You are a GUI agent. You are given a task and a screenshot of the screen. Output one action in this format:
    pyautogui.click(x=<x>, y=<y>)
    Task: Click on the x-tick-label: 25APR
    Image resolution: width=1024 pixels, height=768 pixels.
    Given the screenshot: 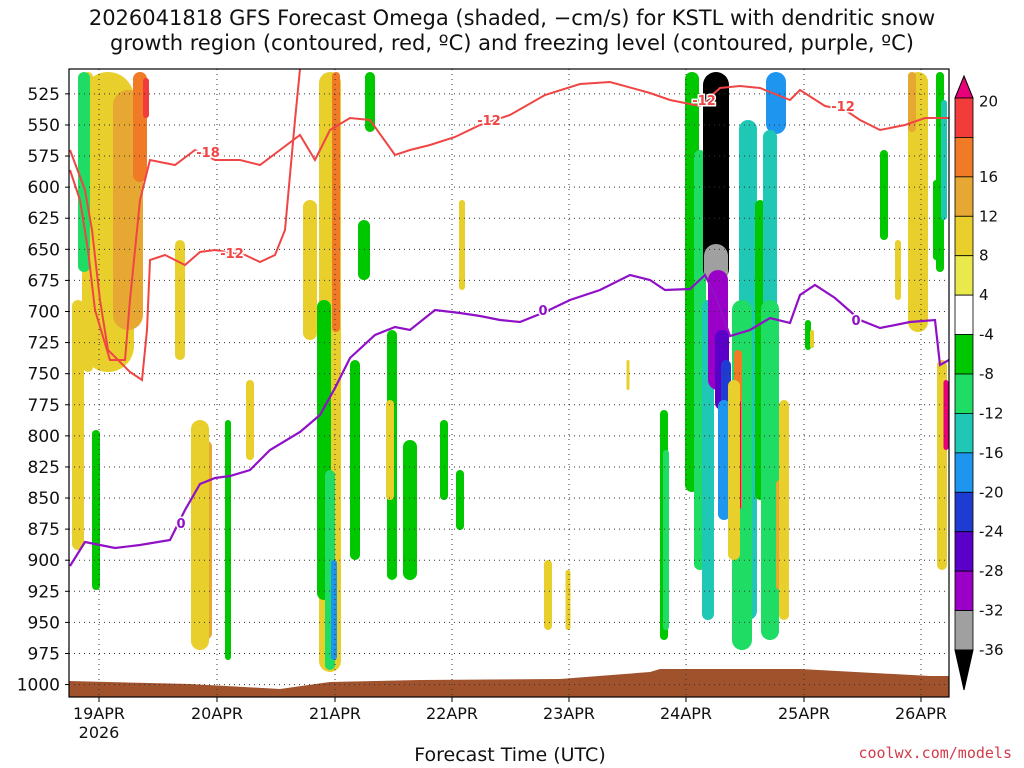 What is the action you would take?
    pyautogui.click(x=804, y=713)
    